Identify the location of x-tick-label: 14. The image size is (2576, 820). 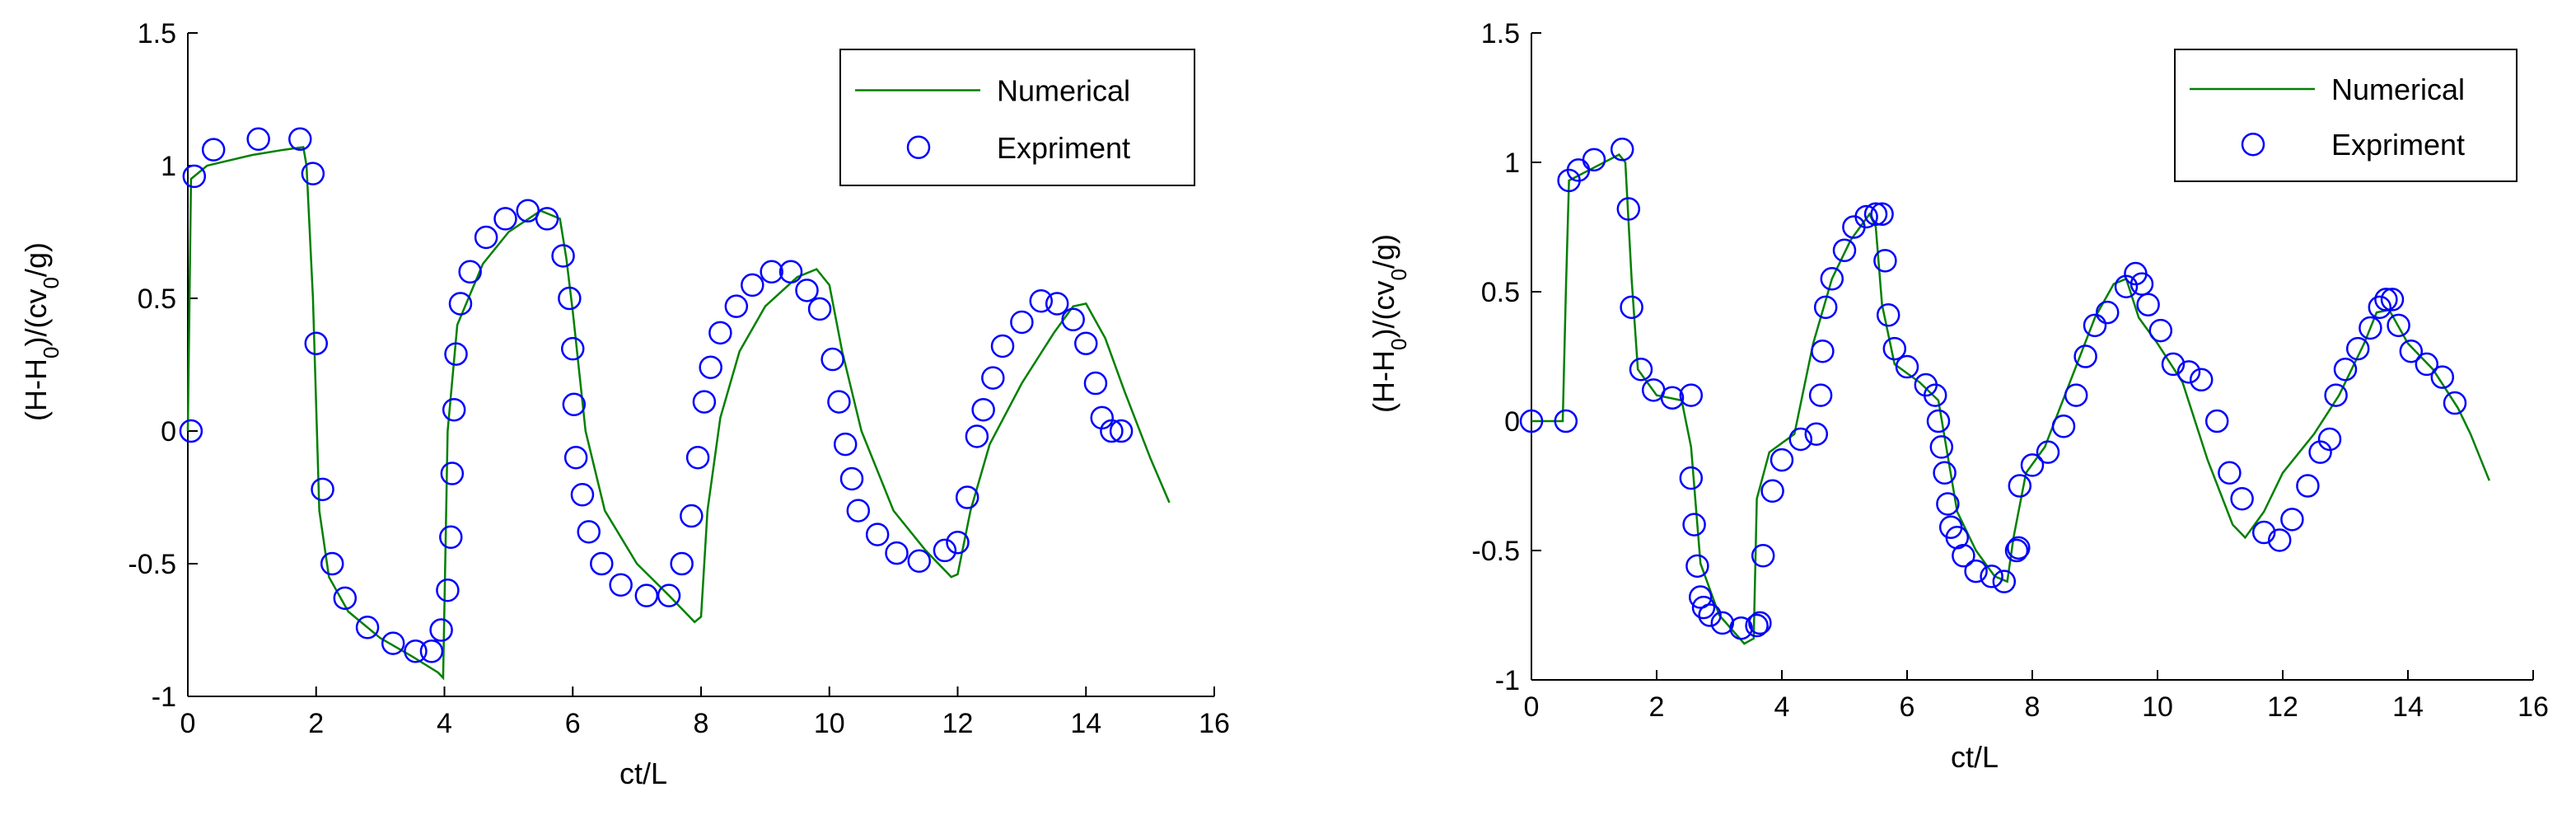
(2408, 707).